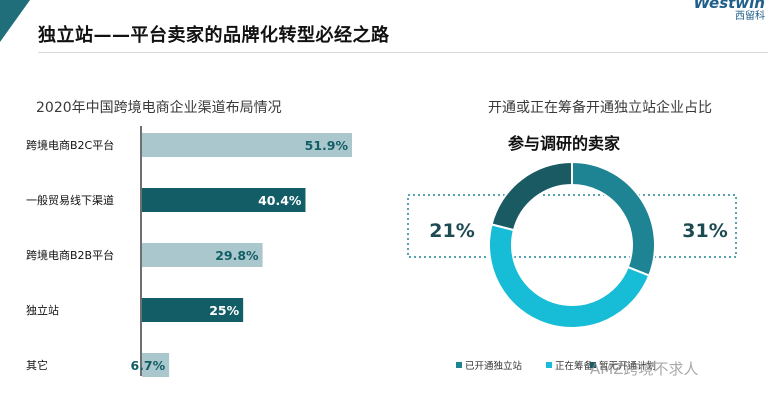  What do you see at coordinates (280, 200) in the screenshot?
I see `bar-value-label: 40.4%` at bounding box center [280, 200].